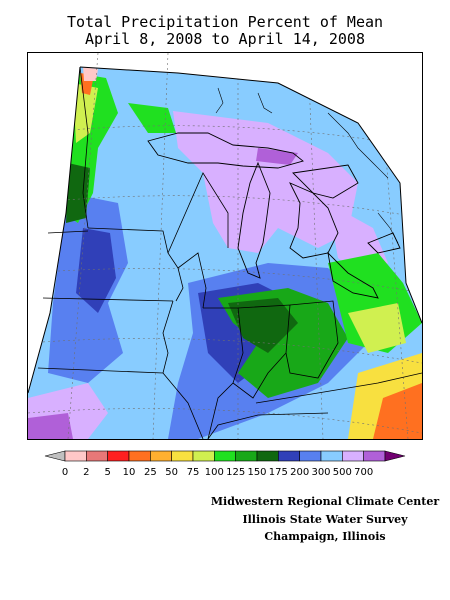 Image resolution: width=450 pixels, height=600 pixels. I want to click on map-title: Total Precipitation Percent of Mean, so click(225, 22).